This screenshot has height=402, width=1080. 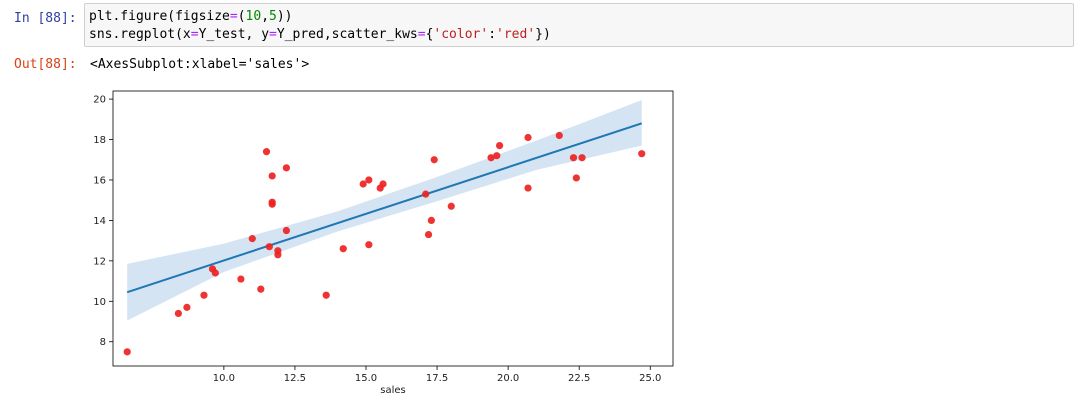 What do you see at coordinates (461, 34) in the screenshot?
I see `code-token: 'color'` at bounding box center [461, 34].